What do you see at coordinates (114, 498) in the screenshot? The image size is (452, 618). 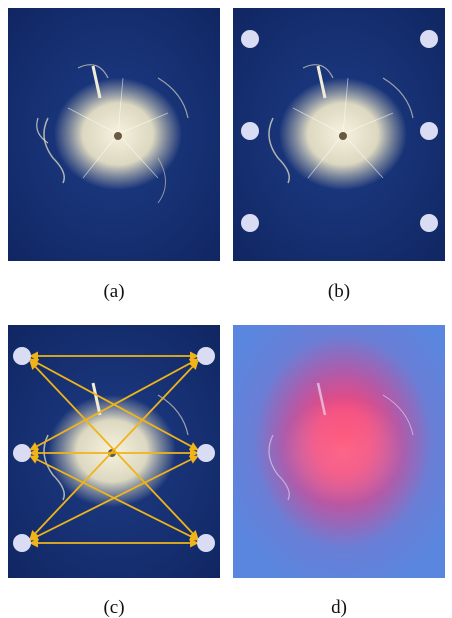 I see `path-bl-mr` at bounding box center [114, 498].